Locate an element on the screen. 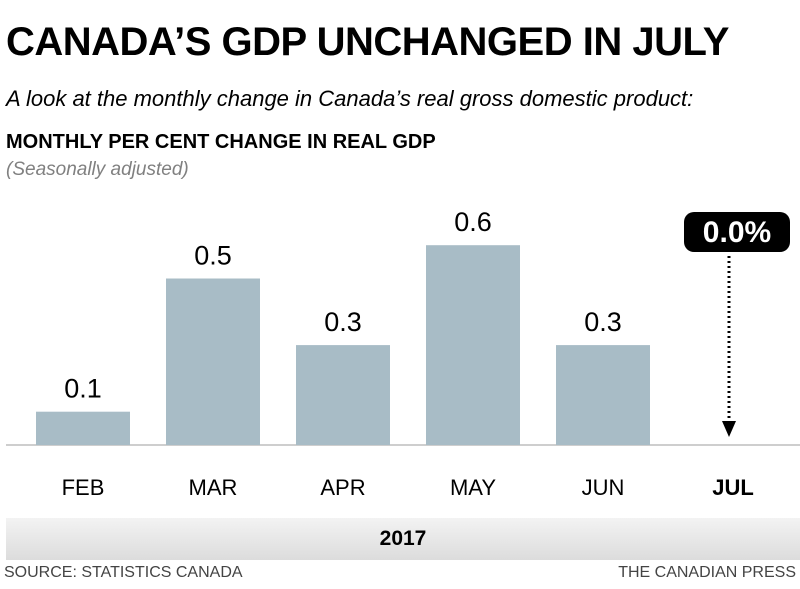 The height and width of the screenshot is (589, 800). data-label-jun: 0.3 is located at coordinates (603, 322).